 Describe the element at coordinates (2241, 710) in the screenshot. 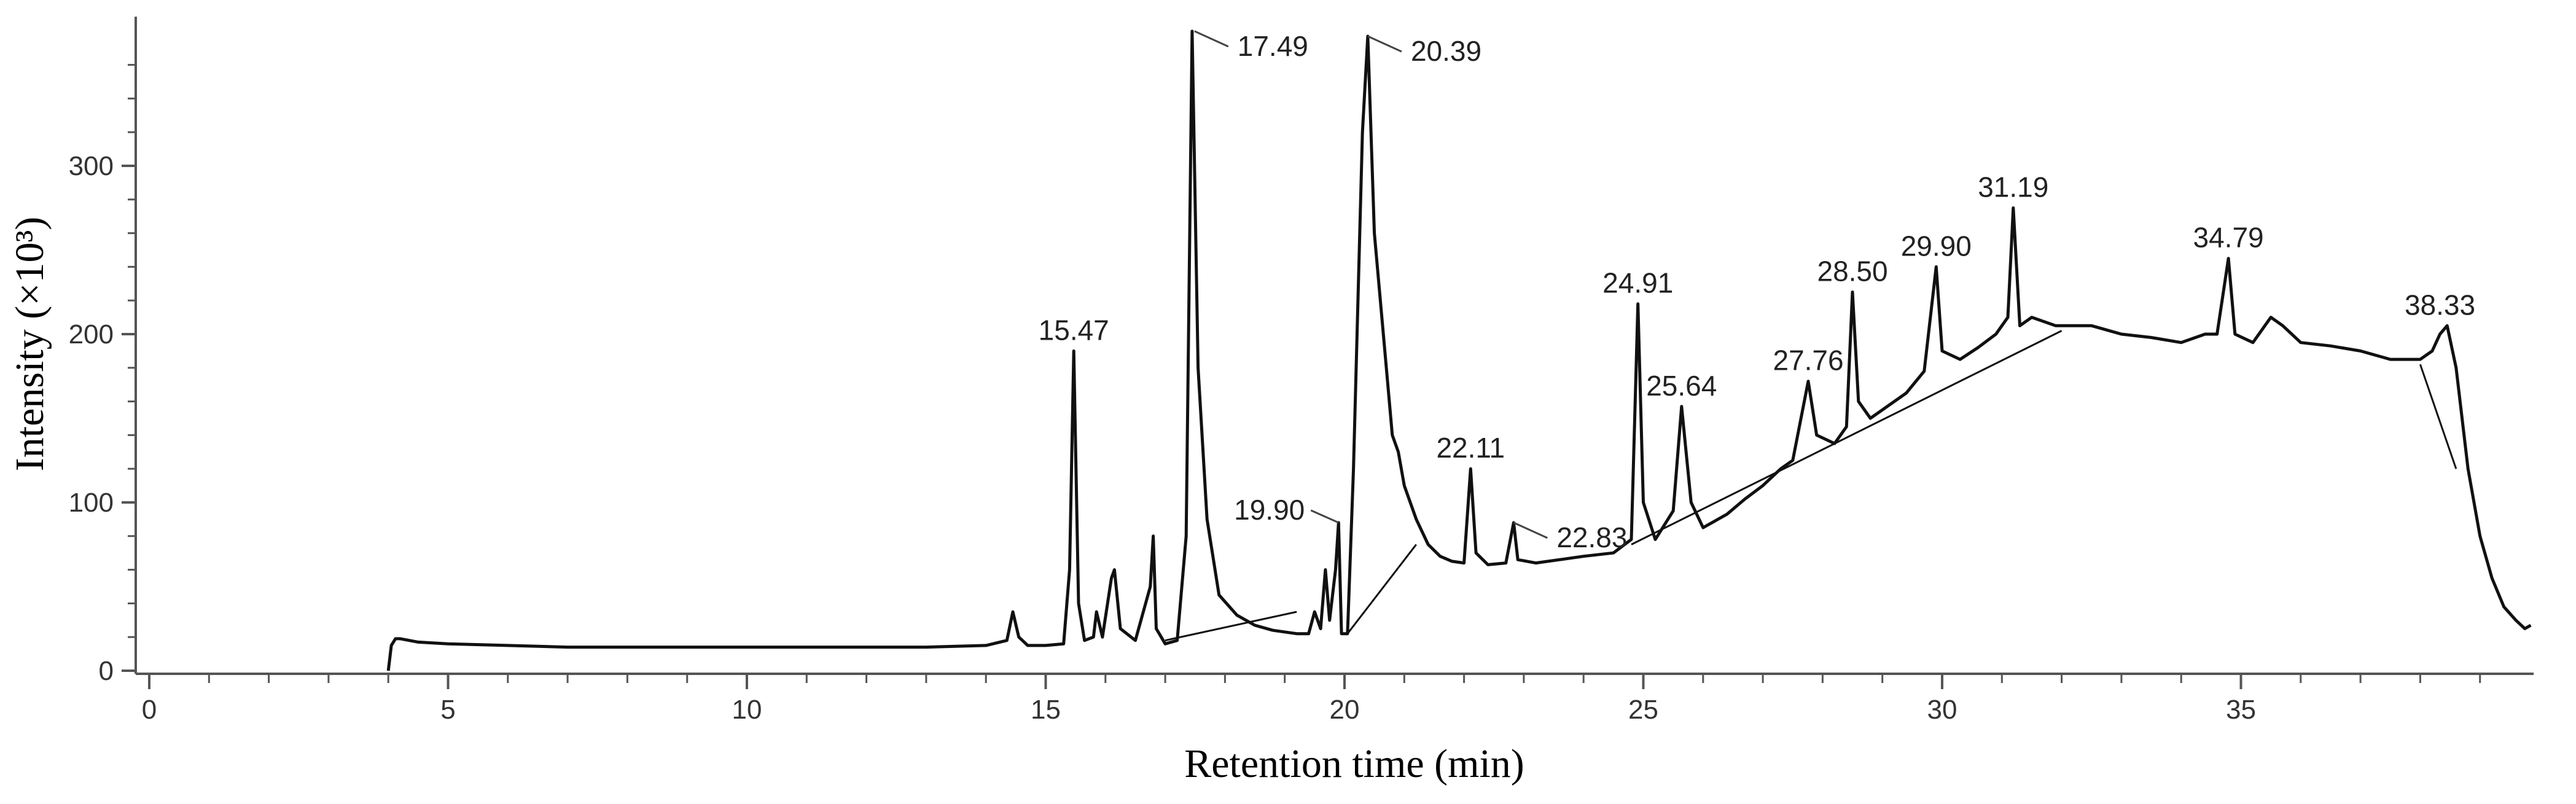

I see `x-tick-label: 35` at that location.